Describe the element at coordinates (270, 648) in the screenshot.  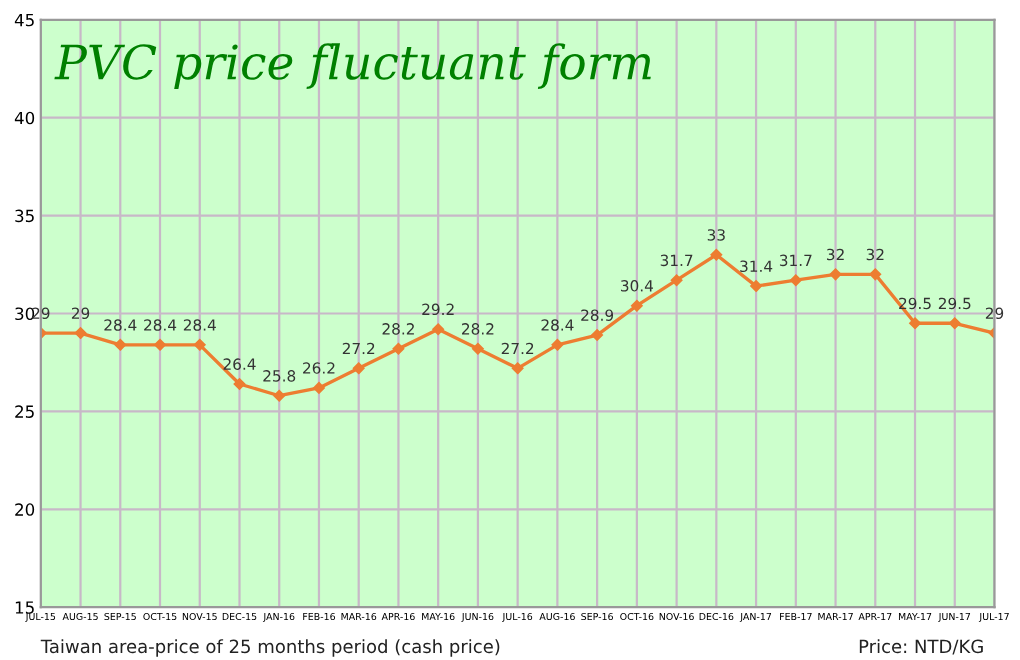
I see `text: Taiwan area-price of 25 months period (cash price)` at that location.